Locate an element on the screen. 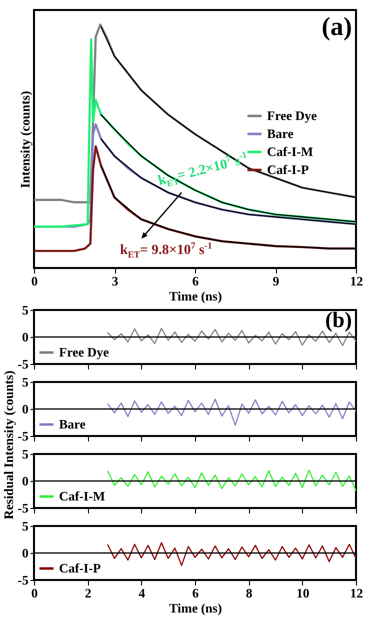 The height and width of the screenshot is (630, 388). chart-title: (a) is located at coordinates (337, 26).